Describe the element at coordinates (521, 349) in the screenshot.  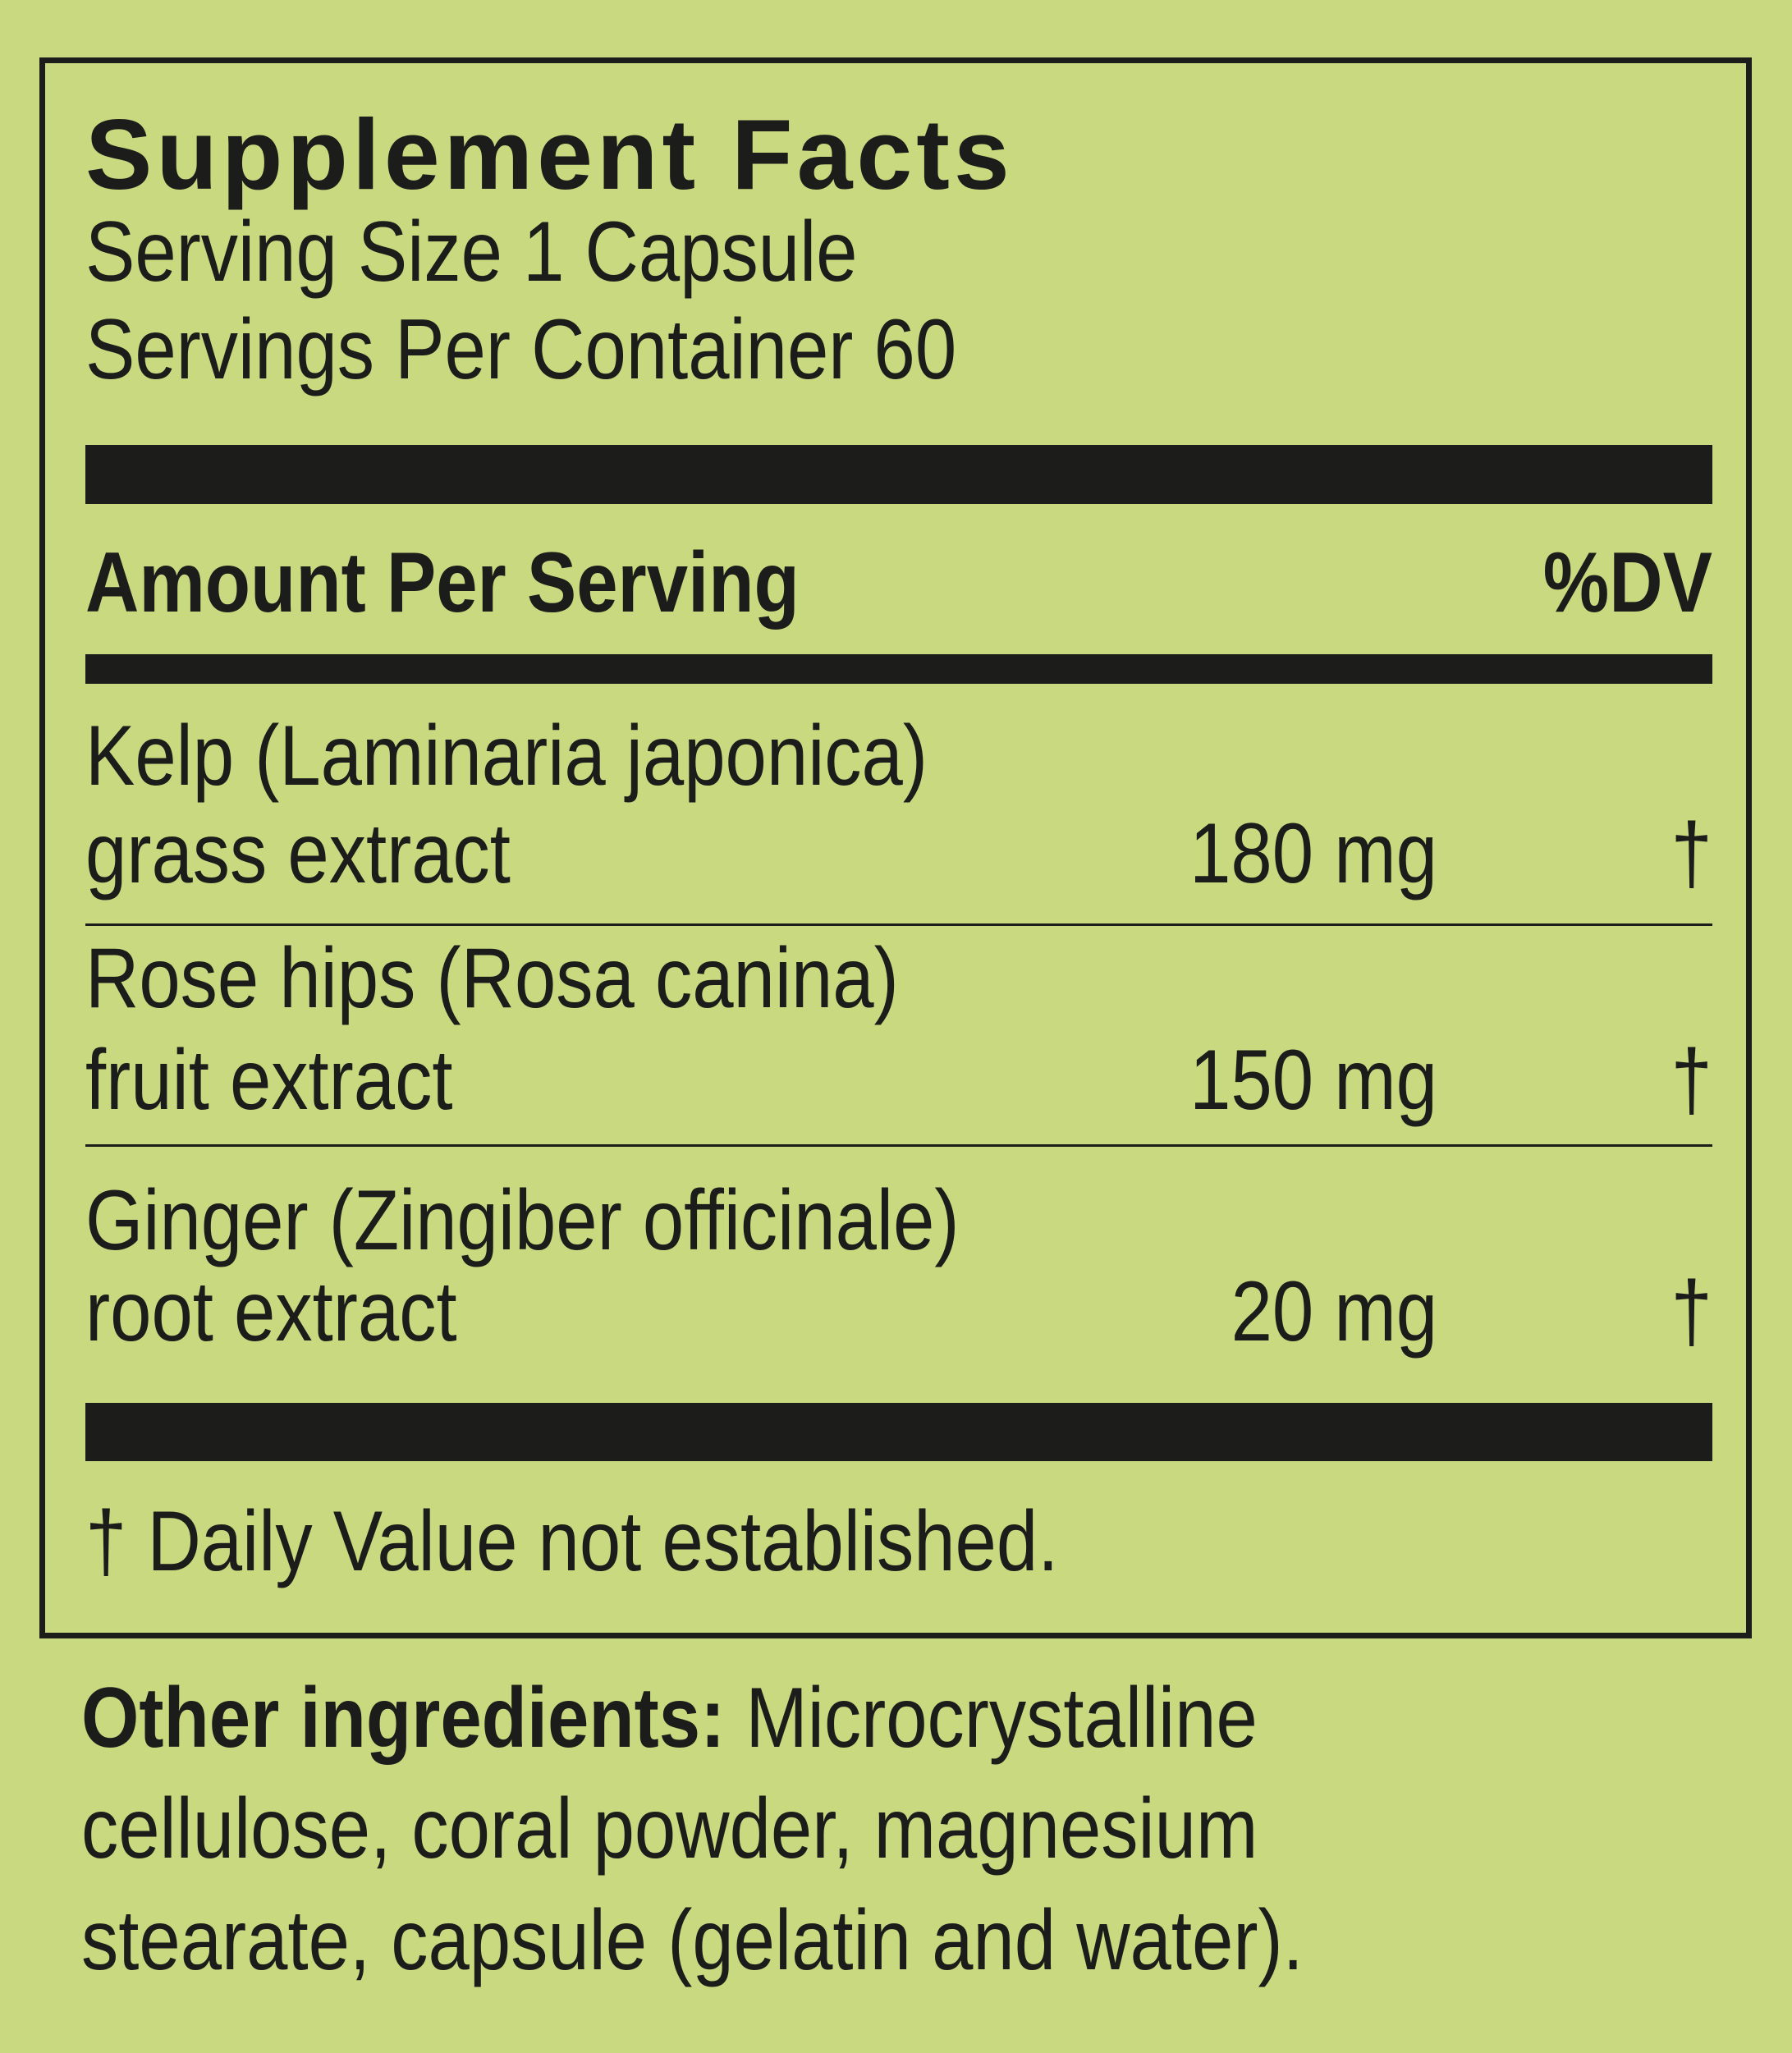
I see `servings-per-container: Servings Per Container 60` at that location.